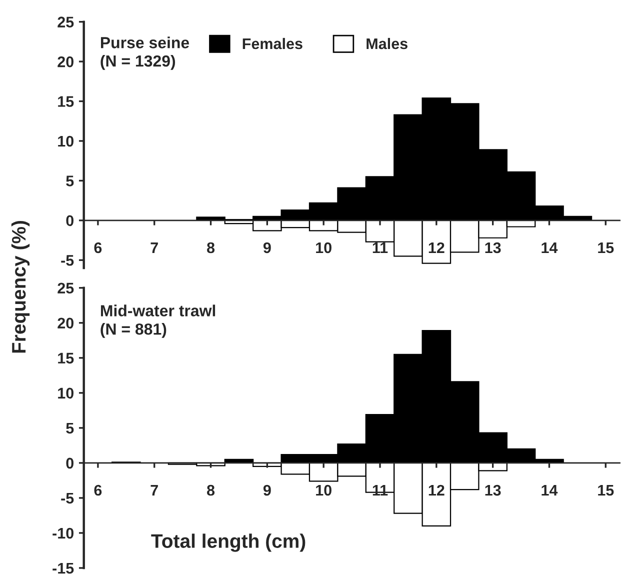 The width and height of the screenshot is (621, 574). What do you see at coordinates (380, 247) in the screenshot?
I see `x-tick-label: 11` at bounding box center [380, 247].